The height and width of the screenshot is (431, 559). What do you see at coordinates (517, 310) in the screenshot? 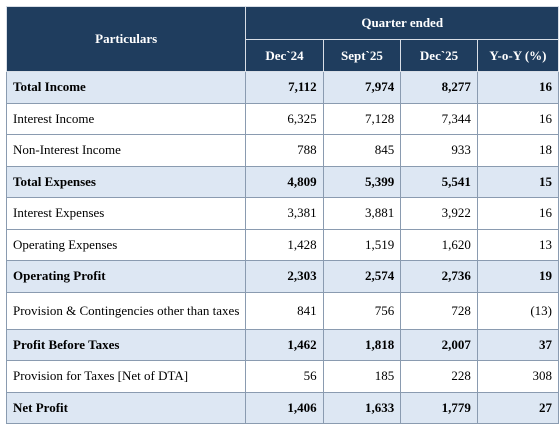
I see `row-value: (13)` at bounding box center [517, 310].